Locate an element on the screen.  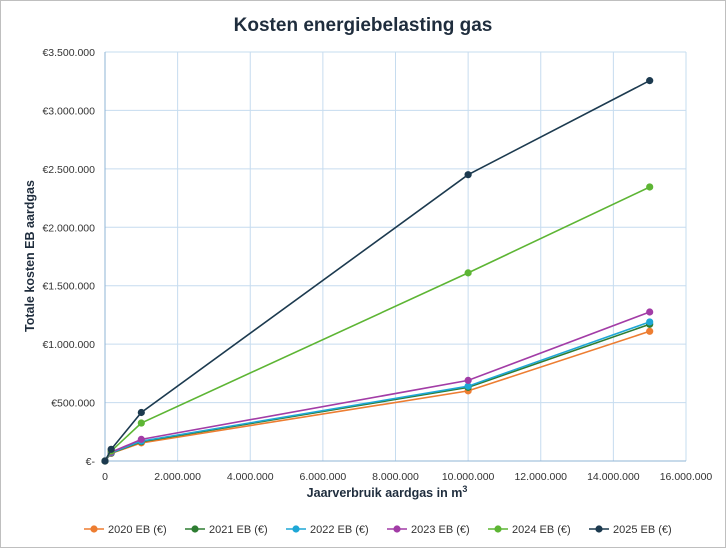
x-tick-label: 10.000.000 is located at coordinates (468, 477).